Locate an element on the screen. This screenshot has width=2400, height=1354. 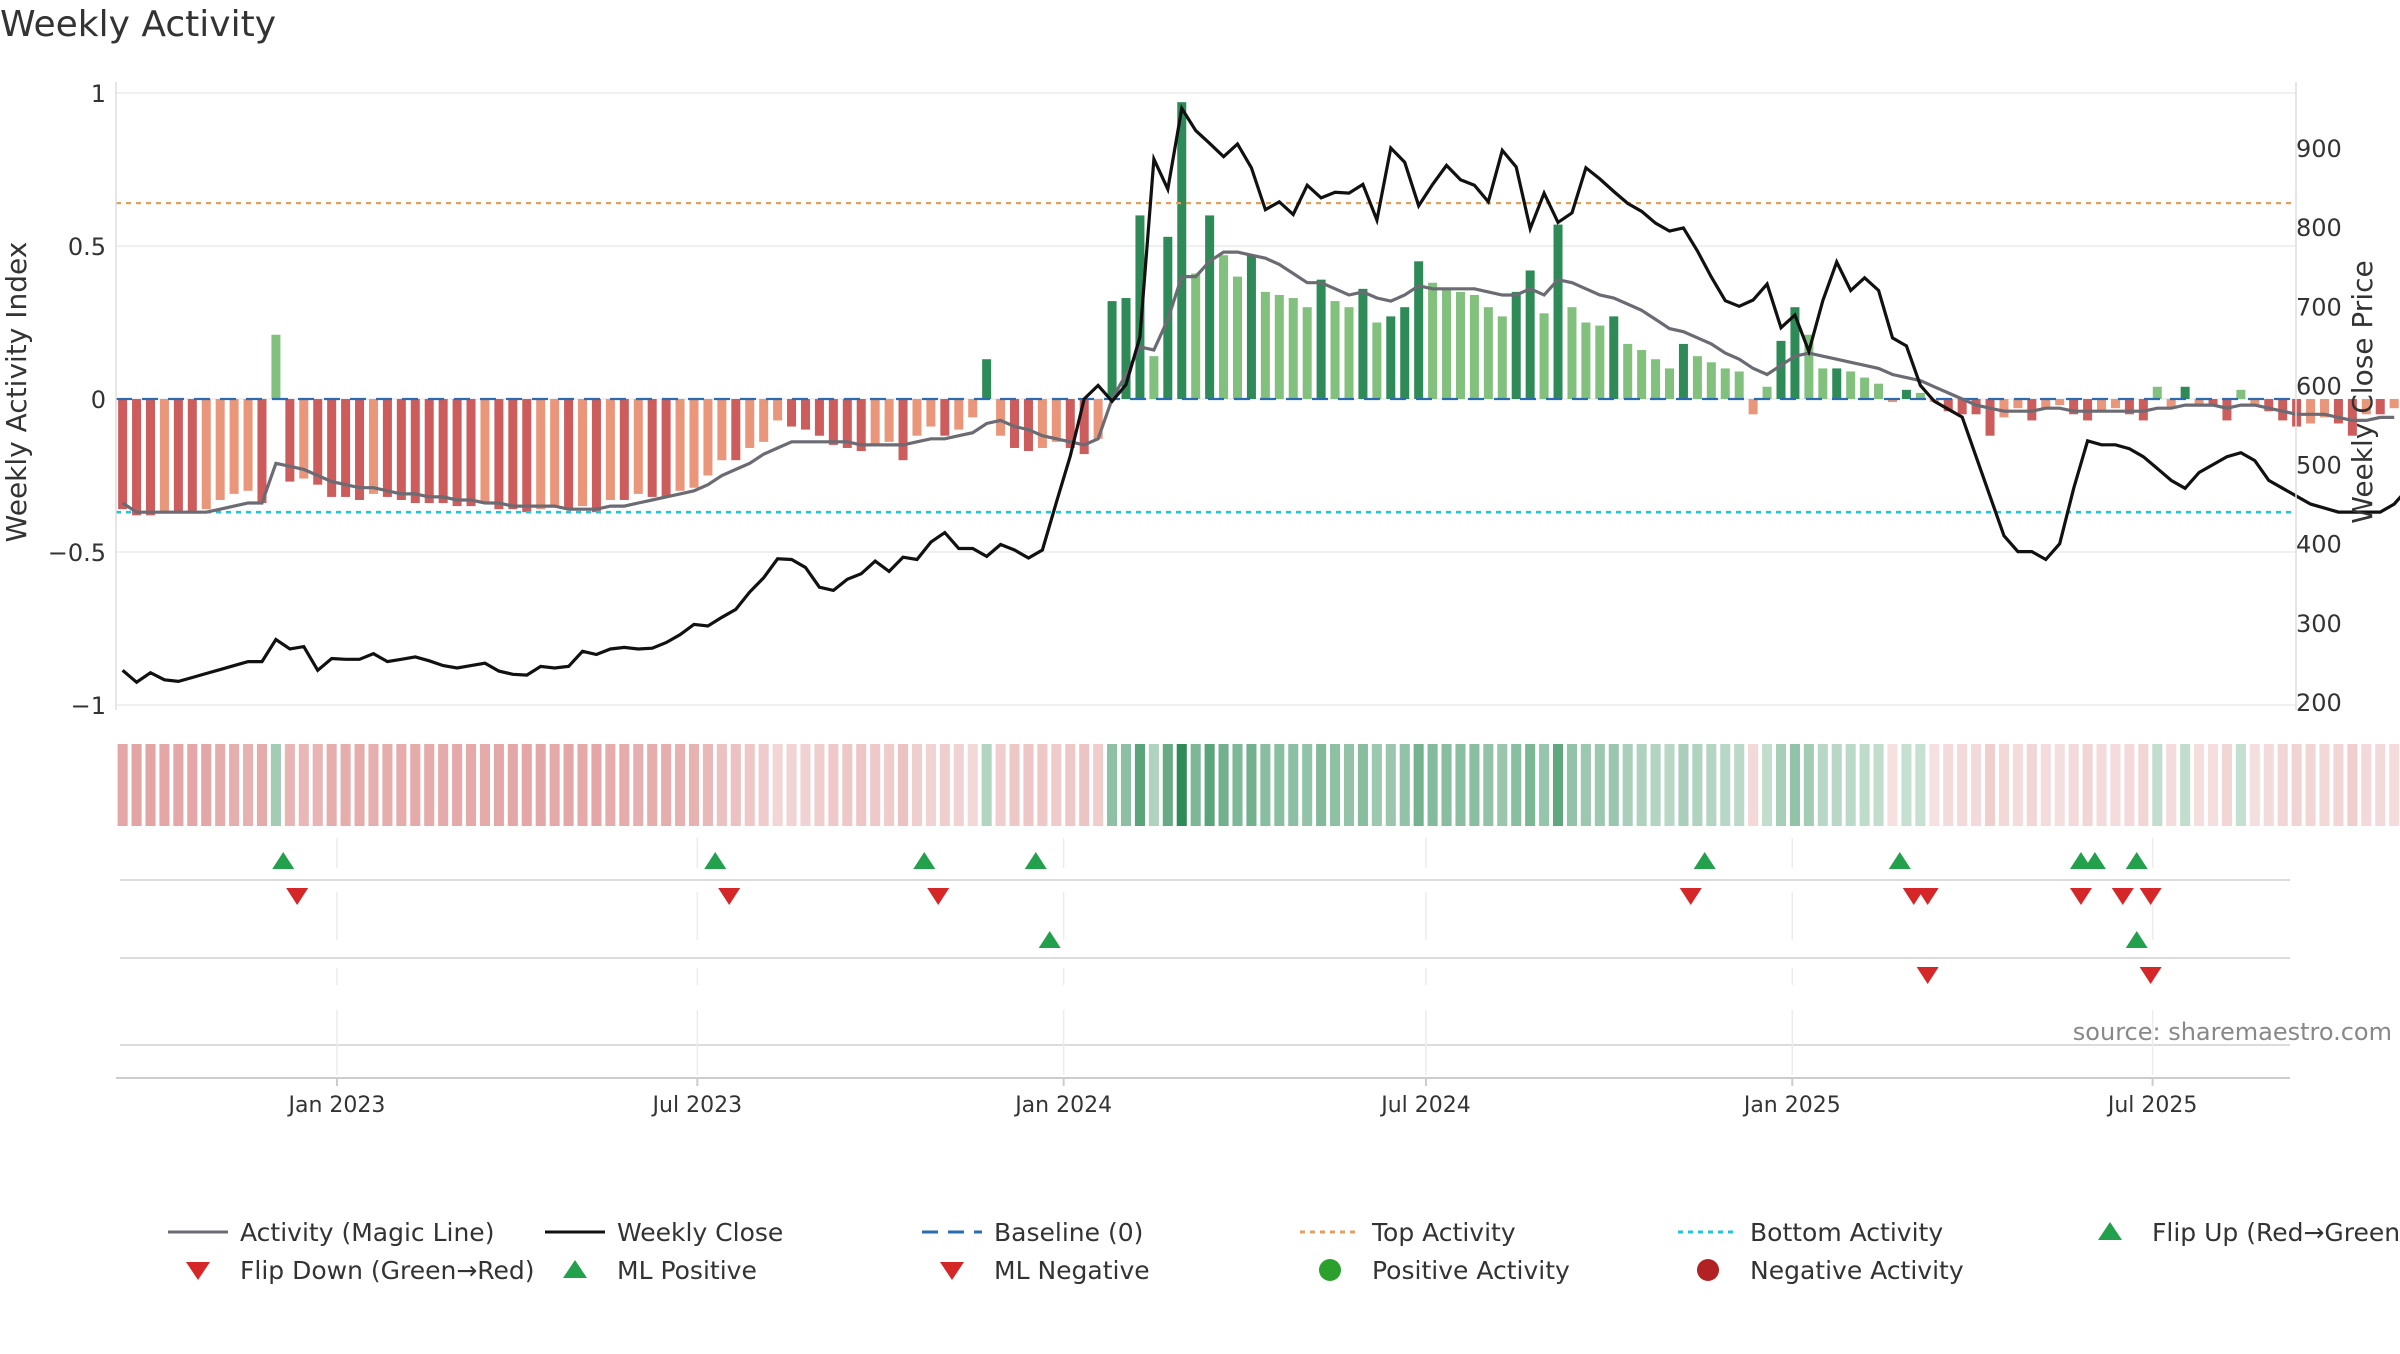
legend-item: Flip Down (Green→Red) is located at coordinates (360, 1270).